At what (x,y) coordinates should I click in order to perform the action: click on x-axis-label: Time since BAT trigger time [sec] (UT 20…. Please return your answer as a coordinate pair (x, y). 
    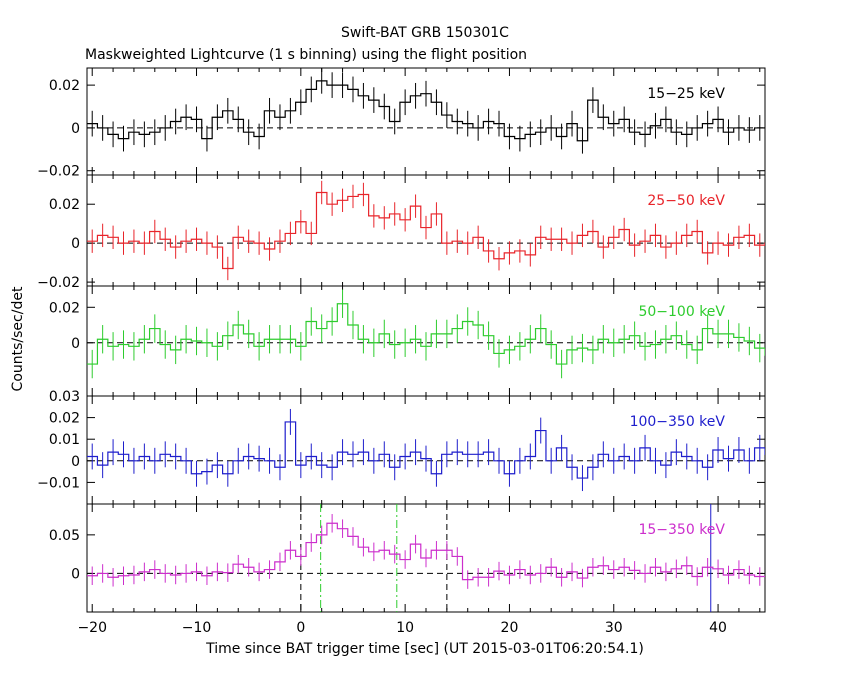
    Looking at the image, I should click on (424, 649).